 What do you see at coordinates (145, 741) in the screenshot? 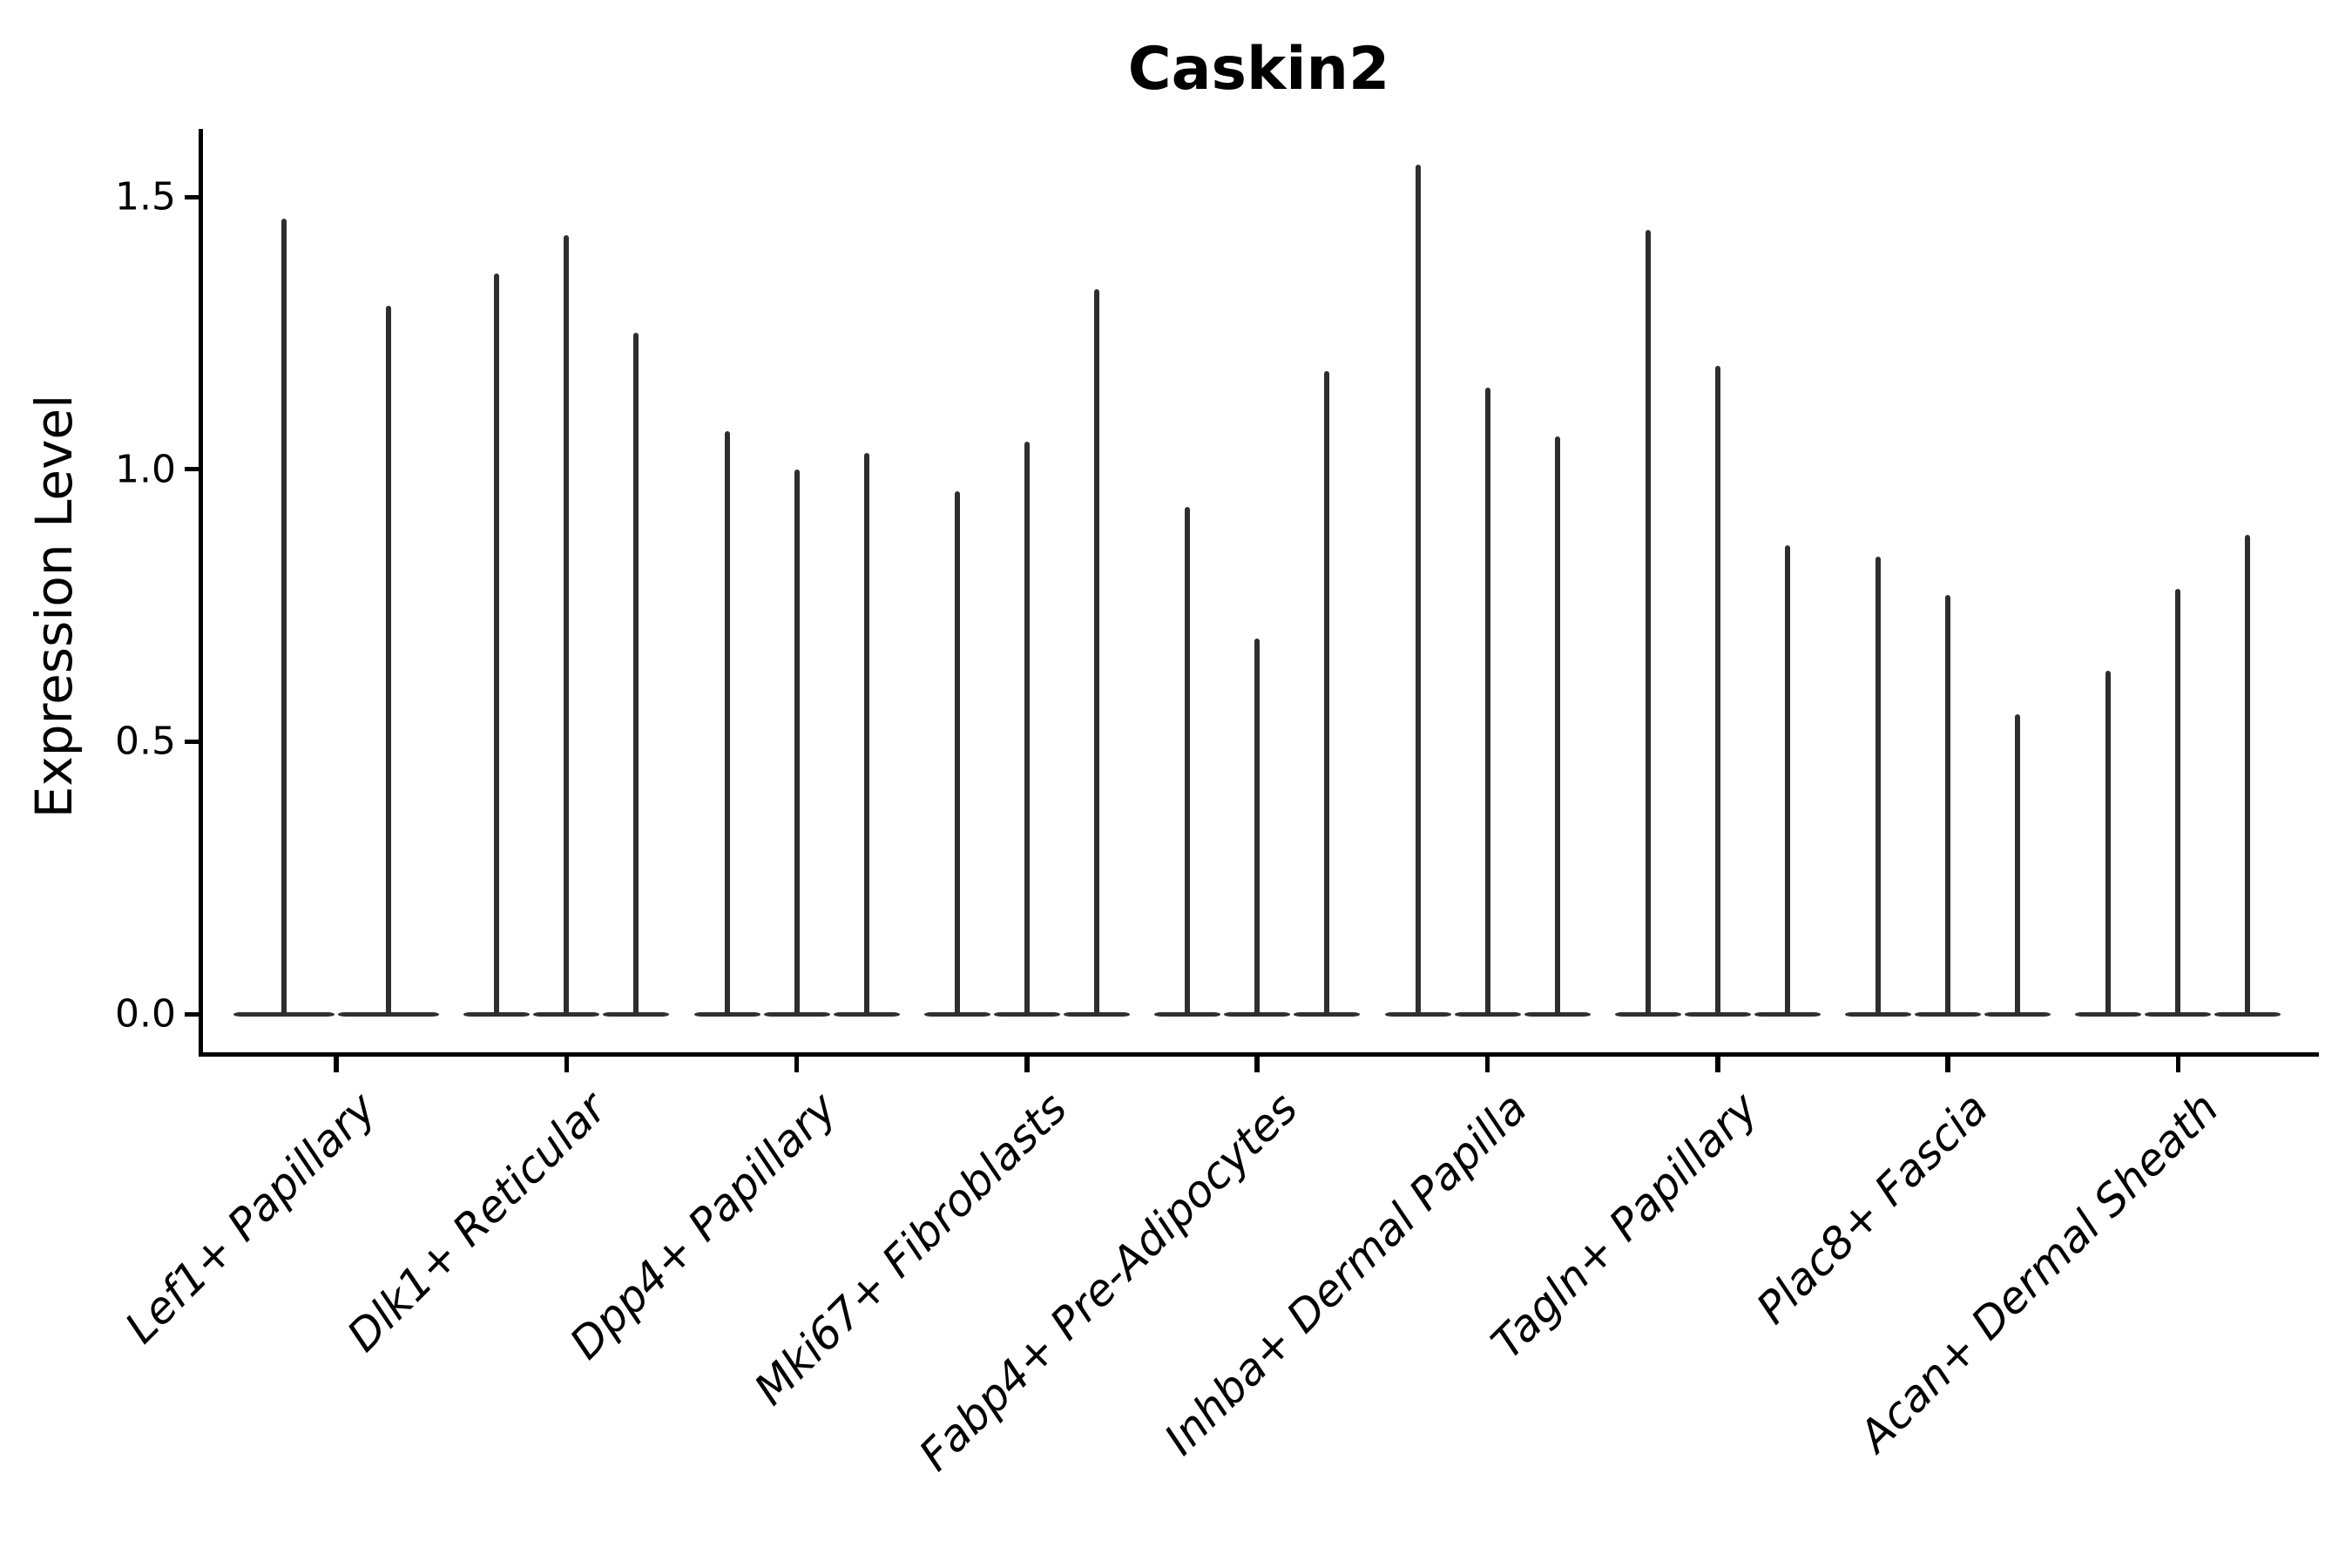
I see `y-tick-label: 0.5` at bounding box center [145, 741].